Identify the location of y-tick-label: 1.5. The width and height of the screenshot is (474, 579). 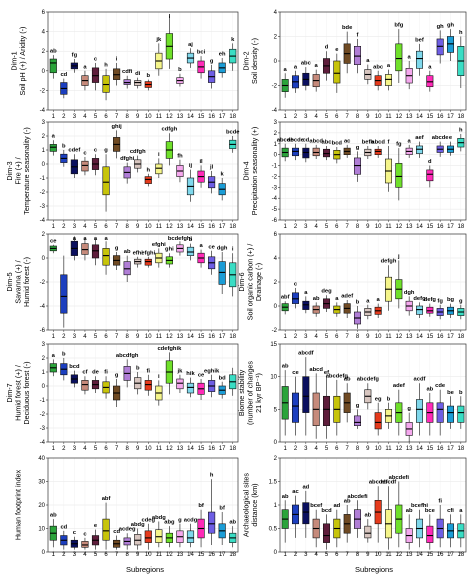
(273, 483).